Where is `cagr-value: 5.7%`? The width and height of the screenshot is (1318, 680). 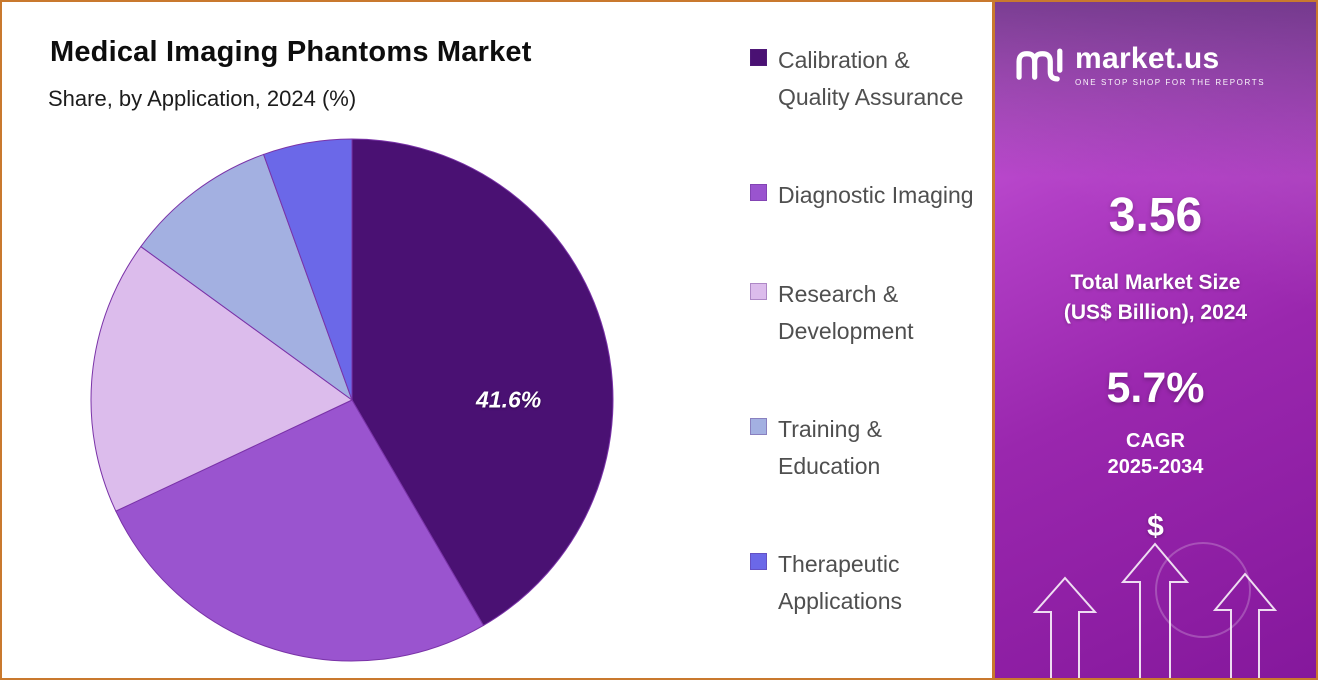 cagr-value: 5.7% is located at coordinates (1155, 388).